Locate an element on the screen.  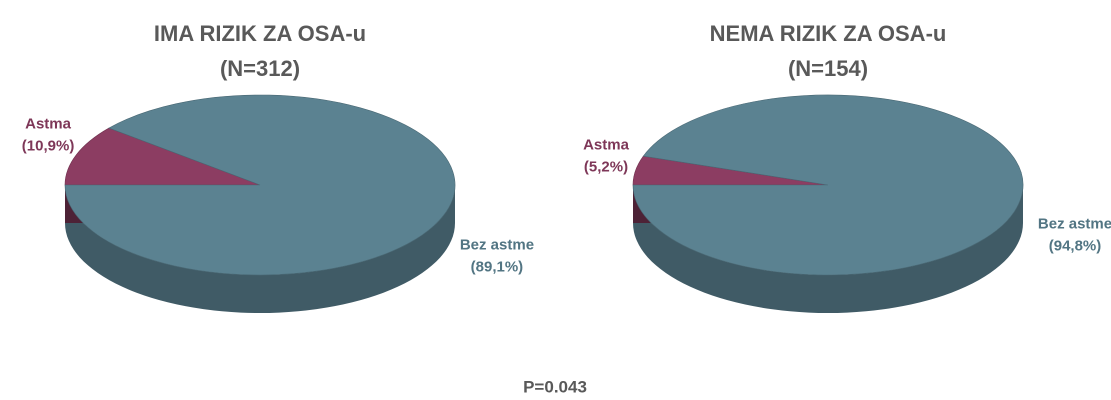
data-label: (5,2%) is located at coordinates (606, 166).